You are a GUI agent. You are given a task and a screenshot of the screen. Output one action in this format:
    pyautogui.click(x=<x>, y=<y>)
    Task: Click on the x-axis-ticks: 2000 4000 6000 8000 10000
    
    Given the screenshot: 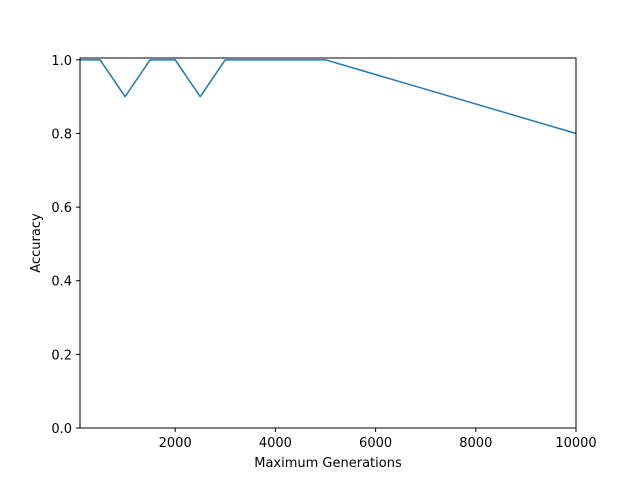 What is the action you would take?
    pyautogui.click(x=378, y=439)
    